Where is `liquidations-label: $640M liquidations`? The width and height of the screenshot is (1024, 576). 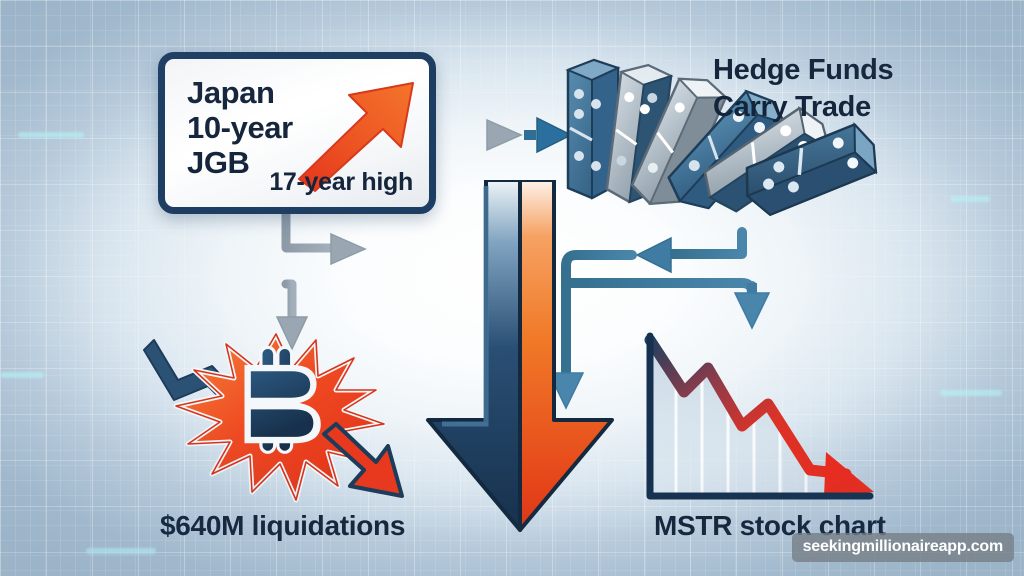
liquidations-label: $640M liquidations is located at coordinates (283, 525).